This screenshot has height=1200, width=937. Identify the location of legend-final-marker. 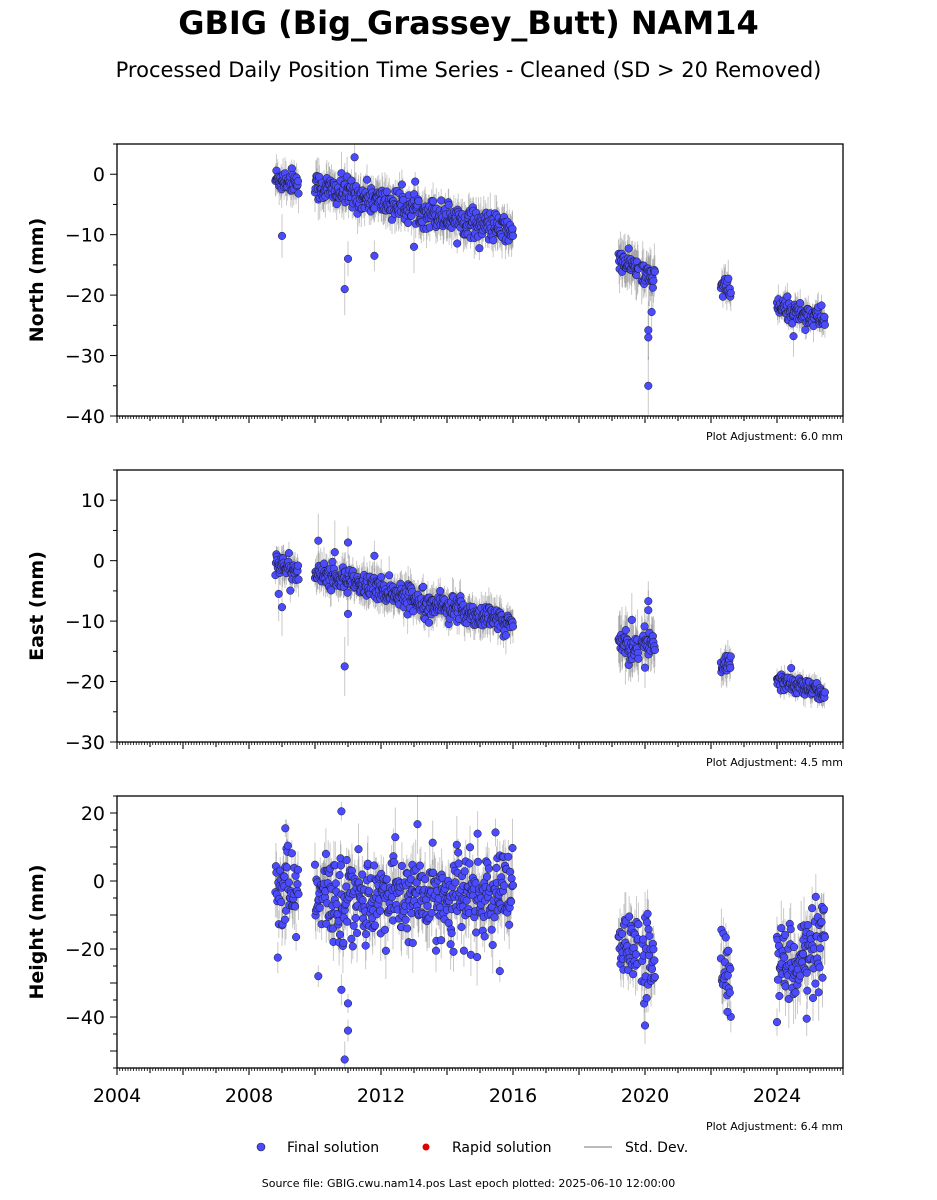
(261, 1147).